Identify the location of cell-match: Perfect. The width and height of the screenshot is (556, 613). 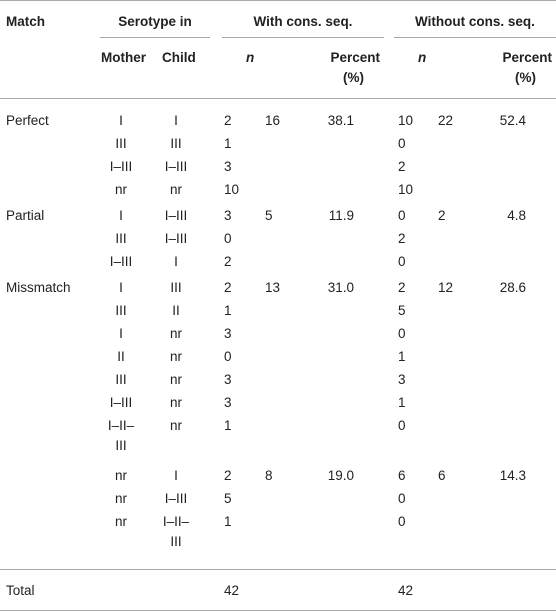
(27, 120).